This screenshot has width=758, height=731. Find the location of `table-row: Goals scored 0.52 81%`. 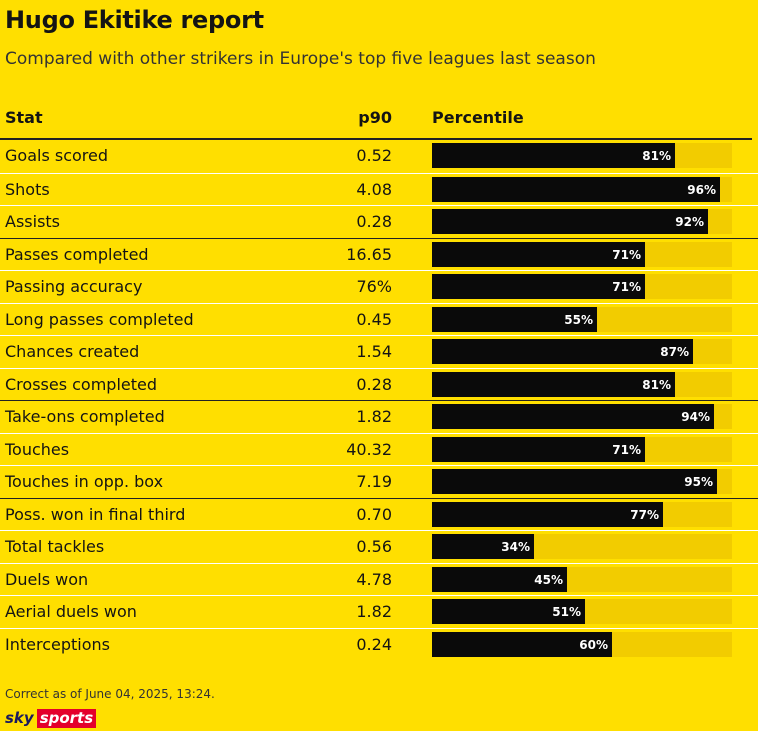

table-row: Goals scored 0.52 81% is located at coordinates (379, 156).